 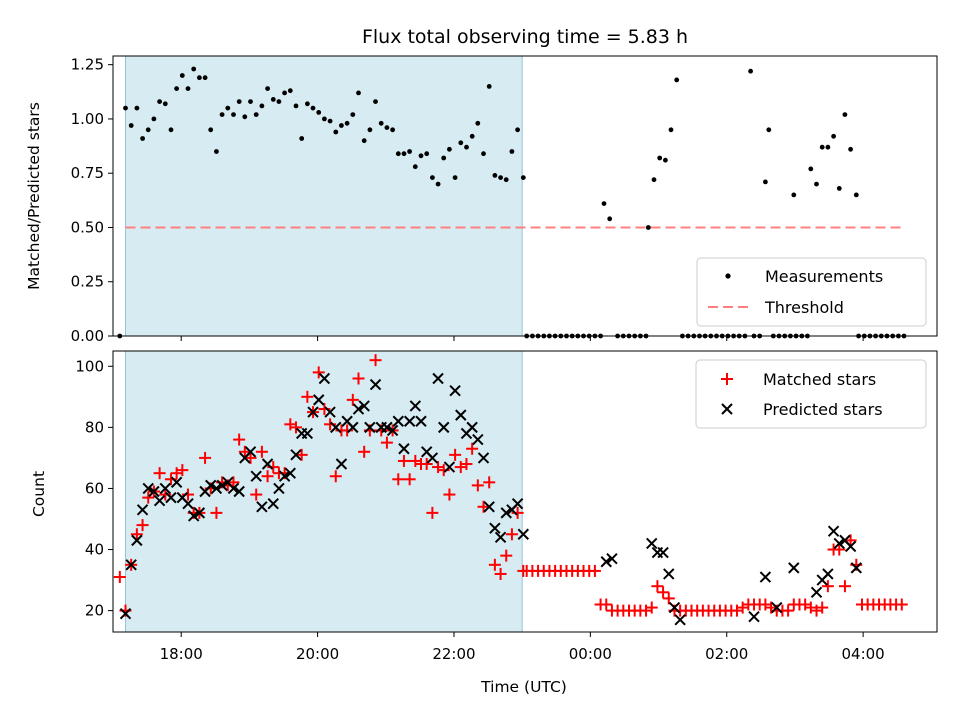 I want to click on y-tick-label: 1.25, so click(x=87, y=65).